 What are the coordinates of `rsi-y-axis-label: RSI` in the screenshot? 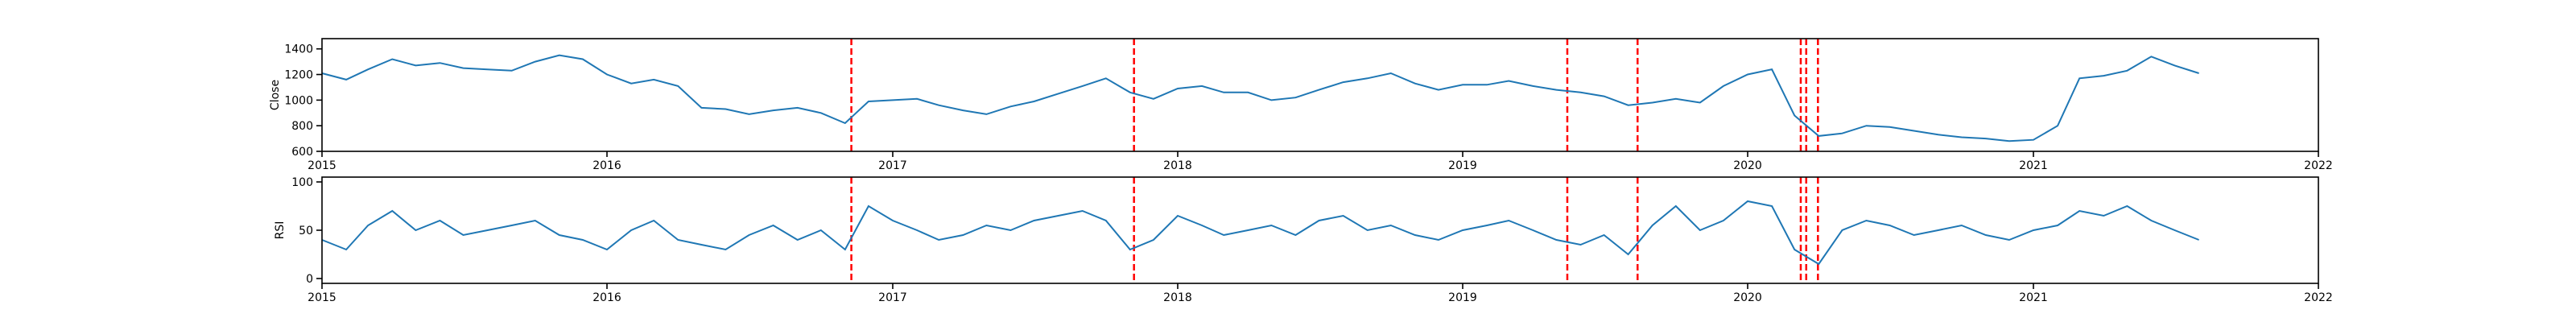 It's located at (280, 231).